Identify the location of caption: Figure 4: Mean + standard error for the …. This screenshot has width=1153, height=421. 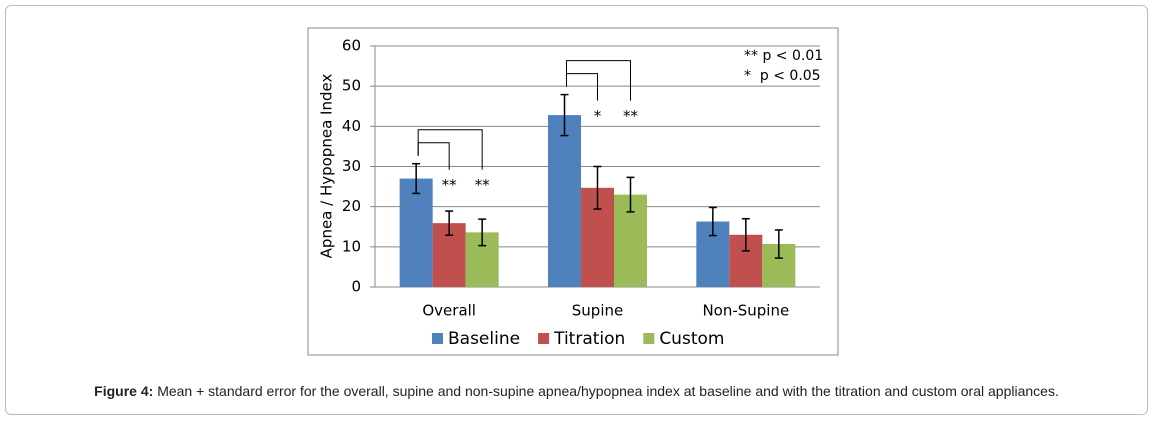
(576, 391).